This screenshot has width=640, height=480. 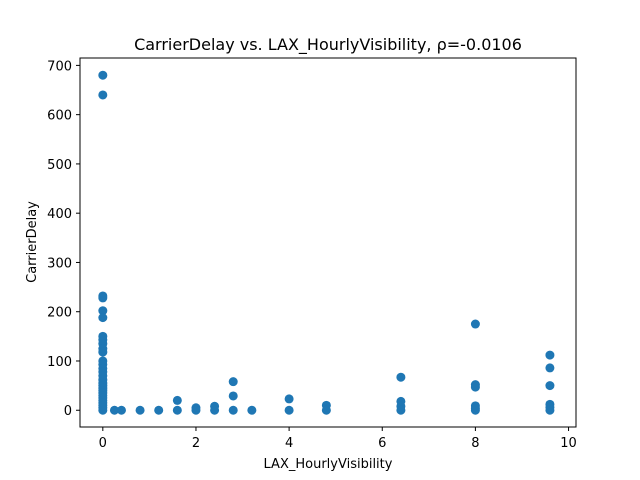 What do you see at coordinates (68, 411) in the screenshot?
I see `y-tick-label: 0` at bounding box center [68, 411].